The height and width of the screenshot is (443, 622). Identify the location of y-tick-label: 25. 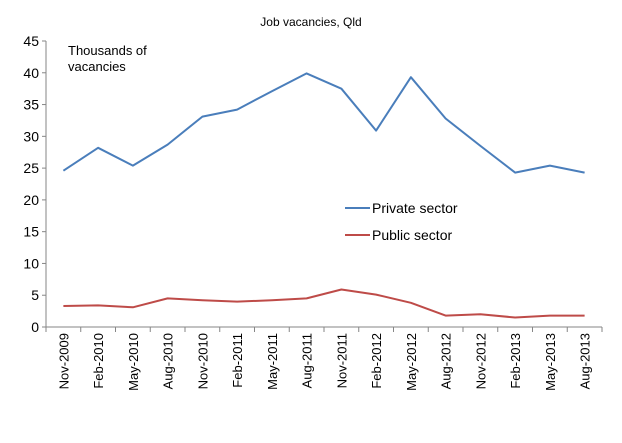
(31, 168).